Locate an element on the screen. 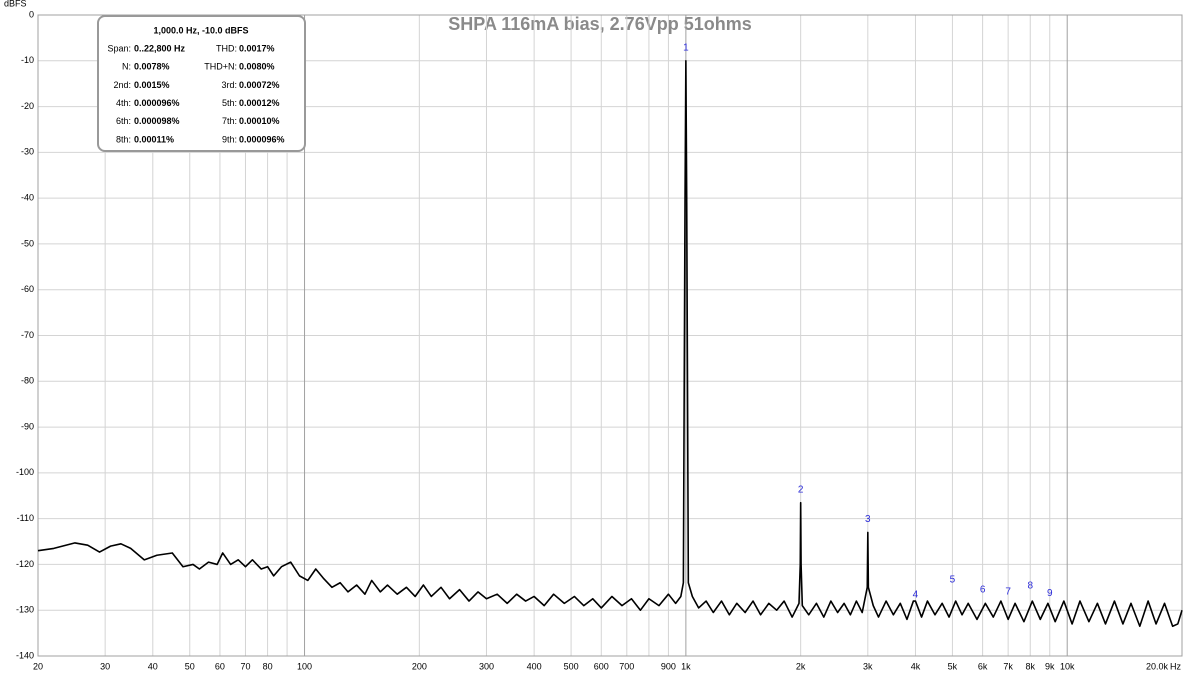 Image resolution: width=1200 pixels, height=677 pixels. y-tick-label: -30 is located at coordinates (27, 152).